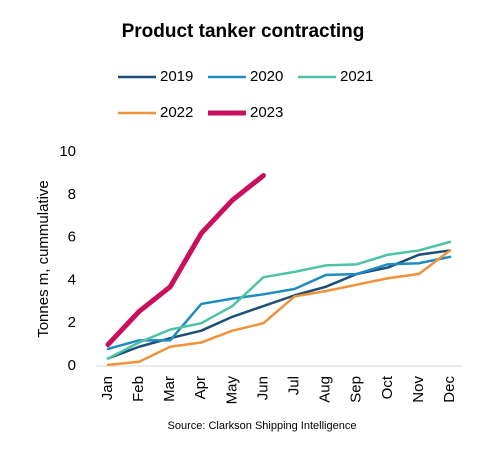  I want to click on y-tick-label: 2, so click(72, 322).